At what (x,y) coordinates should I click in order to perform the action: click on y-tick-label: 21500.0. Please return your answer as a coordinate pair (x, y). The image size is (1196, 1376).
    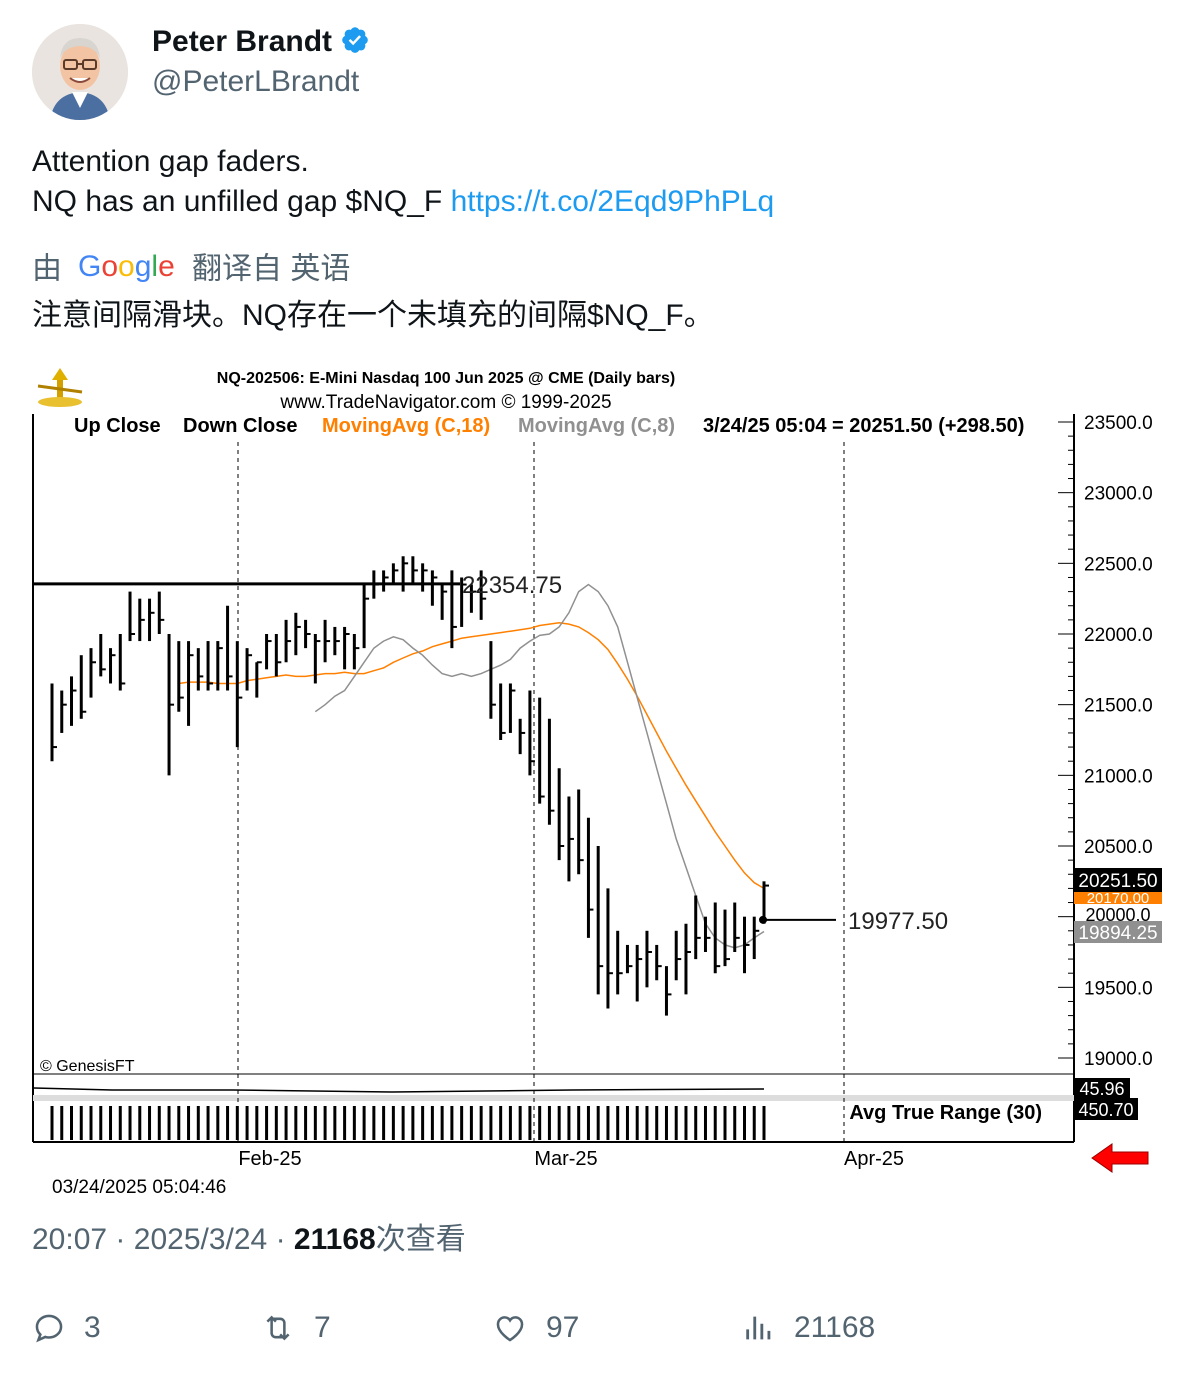
    Looking at the image, I should click on (1118, 706).